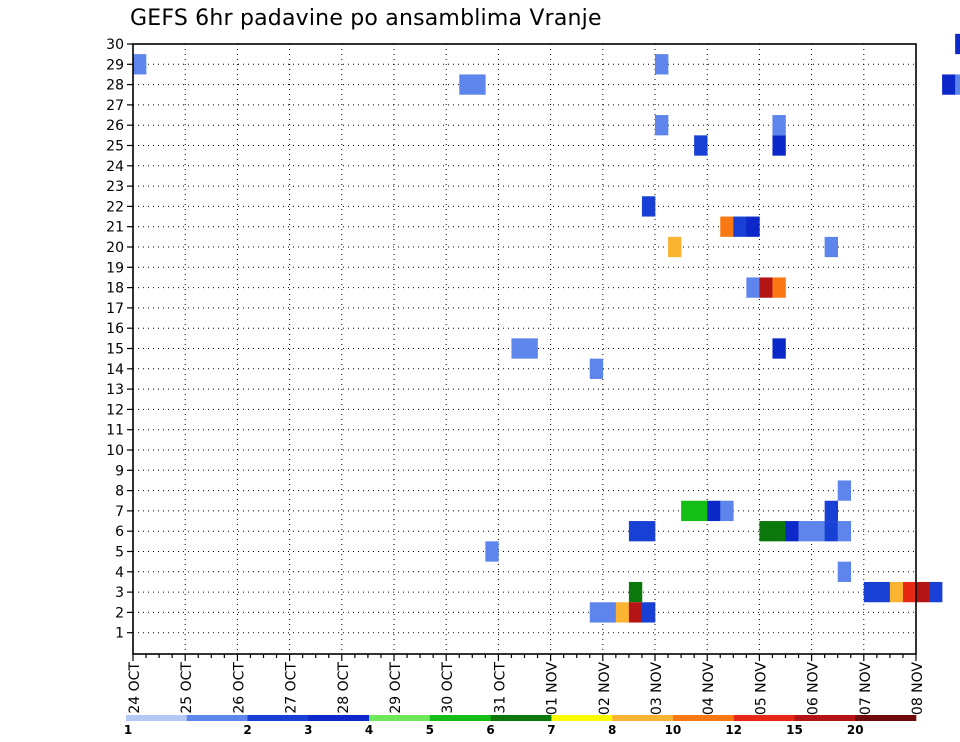 The width and height of the screenshot is (960, 742). What do you see at coordinates (115, 329) in the screenshot?
I see `y-tick-label: 16` at bounding box center [115, 329].